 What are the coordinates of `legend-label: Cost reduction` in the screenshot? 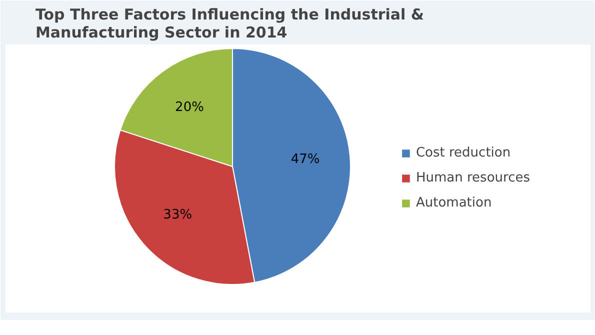 It's located at (463, 153).